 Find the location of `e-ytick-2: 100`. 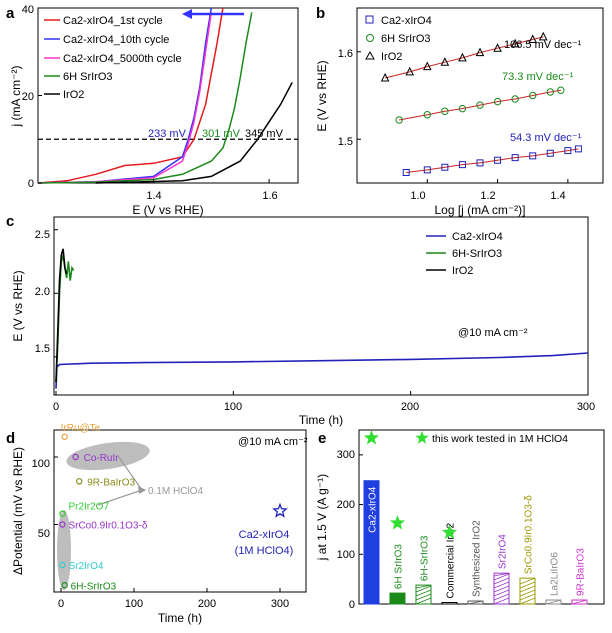

e-ytick-2: 100 is located at coordinates (346, 555).